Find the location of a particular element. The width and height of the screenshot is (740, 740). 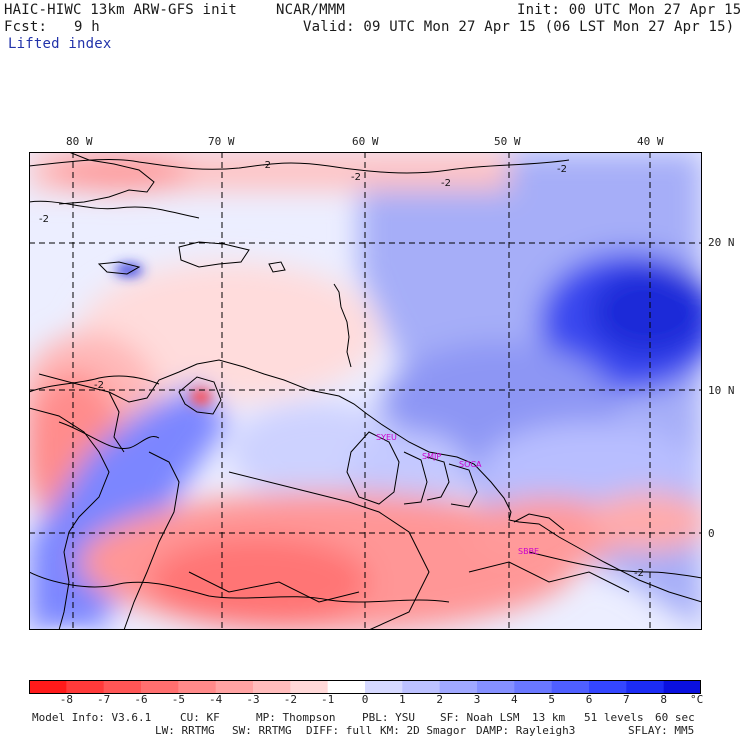

color-bar is located at coordinates (365, 687).